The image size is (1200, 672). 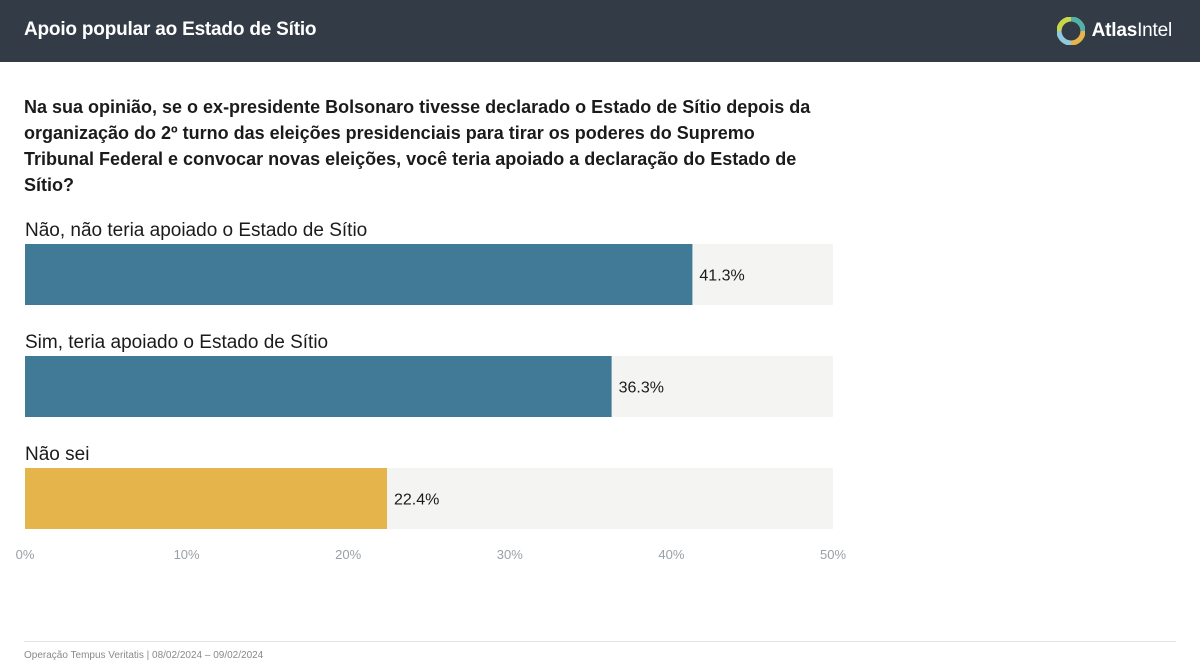 What do you see at coordinates (348, 554) in the screenshot?
I see `x-tick-label: 20%` at bounding box center [348, 554].